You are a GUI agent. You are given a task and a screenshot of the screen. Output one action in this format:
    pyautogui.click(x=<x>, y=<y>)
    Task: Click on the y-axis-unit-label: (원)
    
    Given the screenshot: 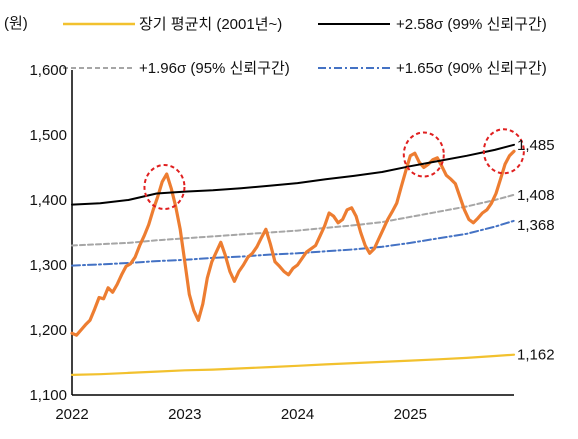 What is the action you would take?
    pyautogui.click(x=16, y=23)
    